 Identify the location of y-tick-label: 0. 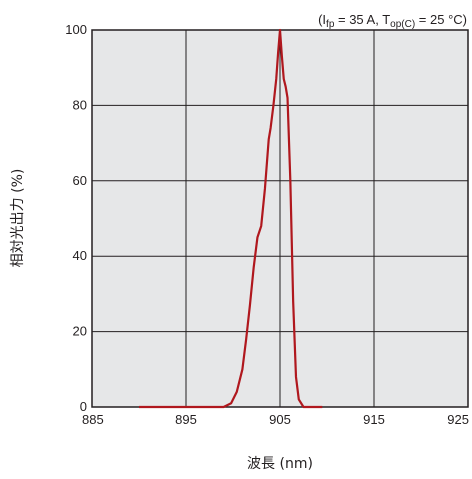
(83, 406).